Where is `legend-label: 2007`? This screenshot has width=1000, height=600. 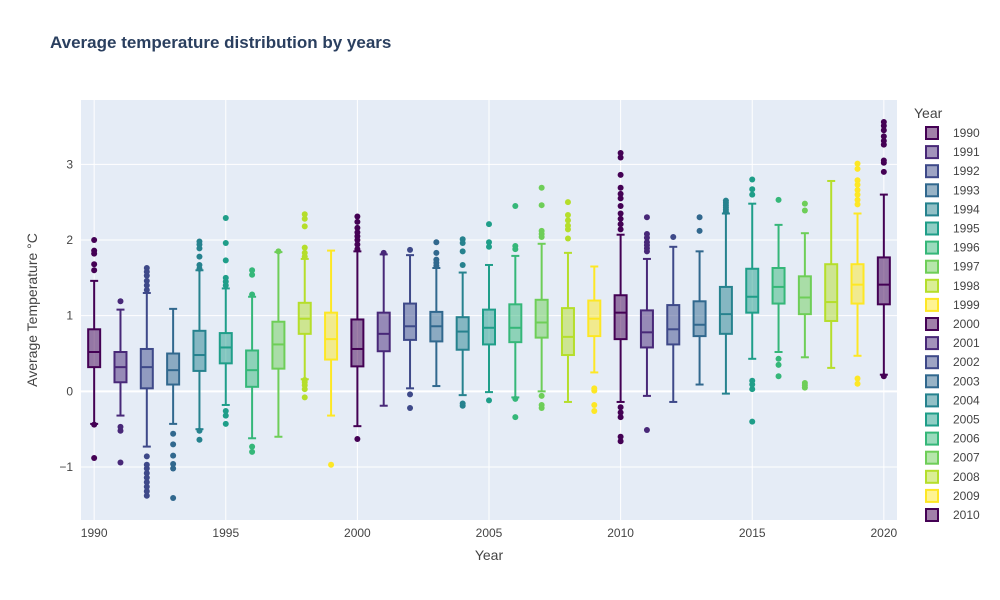
legend-label: 2007 is located at coordinates (966, 458).